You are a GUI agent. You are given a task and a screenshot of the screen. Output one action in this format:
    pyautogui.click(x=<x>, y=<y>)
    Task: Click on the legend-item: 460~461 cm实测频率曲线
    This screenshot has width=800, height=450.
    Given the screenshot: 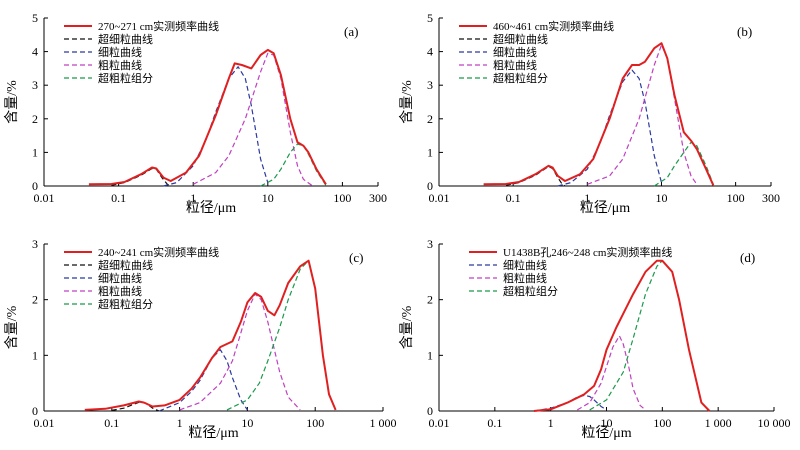 What is the action you would take?
    pyautogui.click(x=553, y=26)
    